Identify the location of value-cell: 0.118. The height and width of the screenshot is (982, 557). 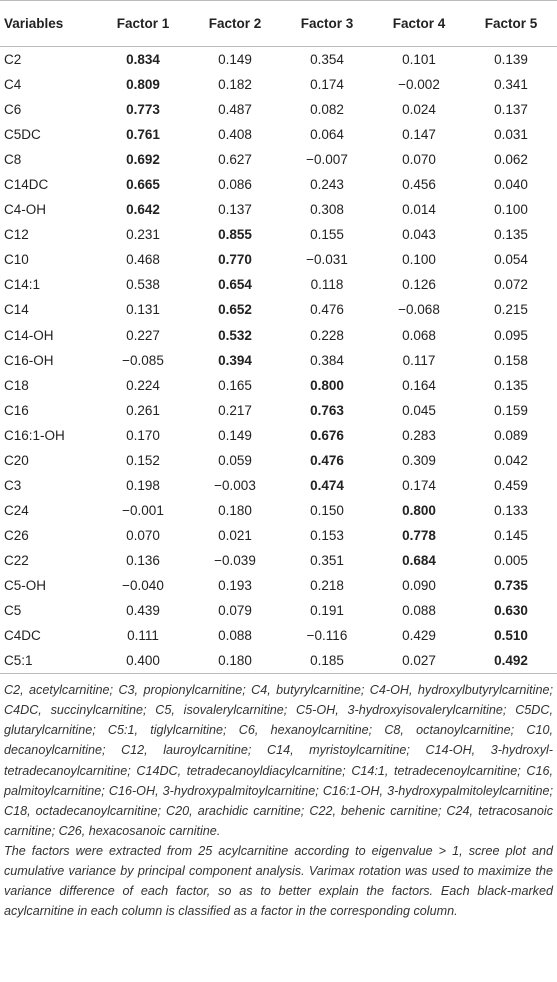
(327, 285).